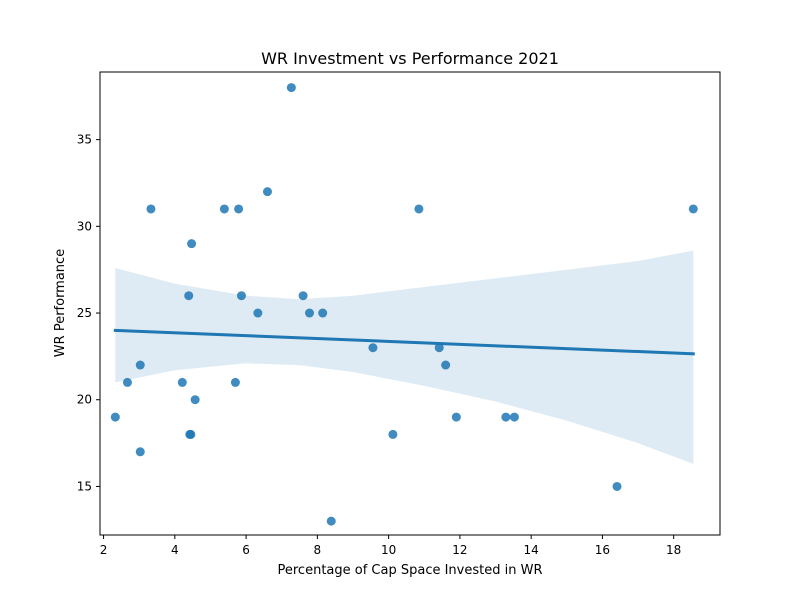 The height and width of the screenshot is (600, 800). I want to click on x-tick-label: 4, so click(175, 550).